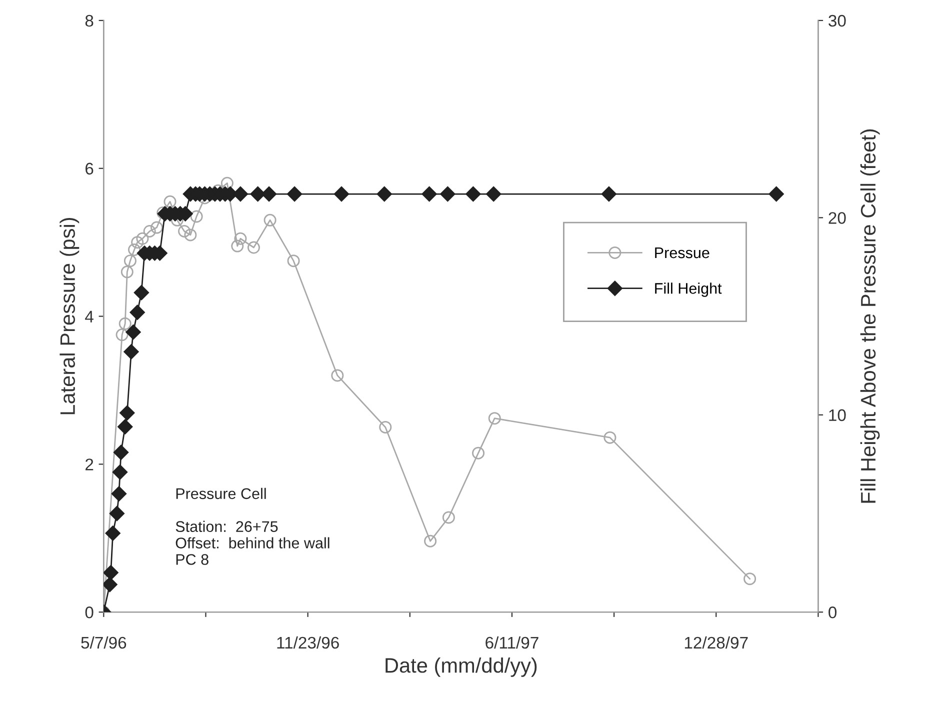  Describe the element at coordinates (837, 20) in the screenshot. I see `y2-tick-label: 30` at that location.